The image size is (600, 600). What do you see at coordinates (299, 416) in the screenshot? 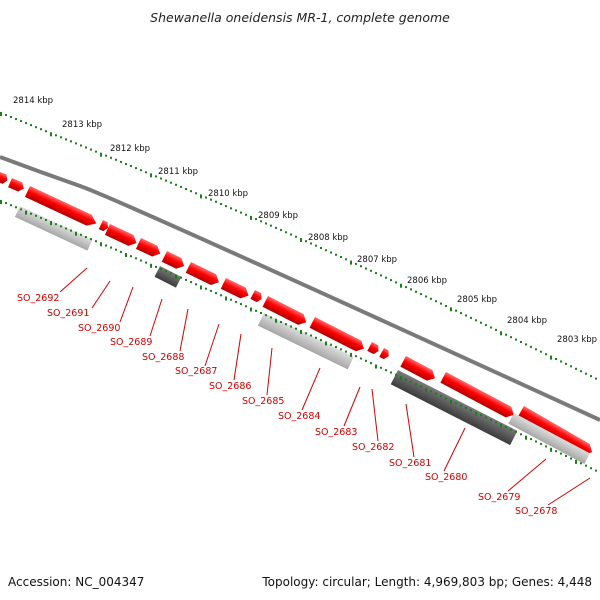
I see `gene-label: SO_2684` at bounding box center [299, 416].